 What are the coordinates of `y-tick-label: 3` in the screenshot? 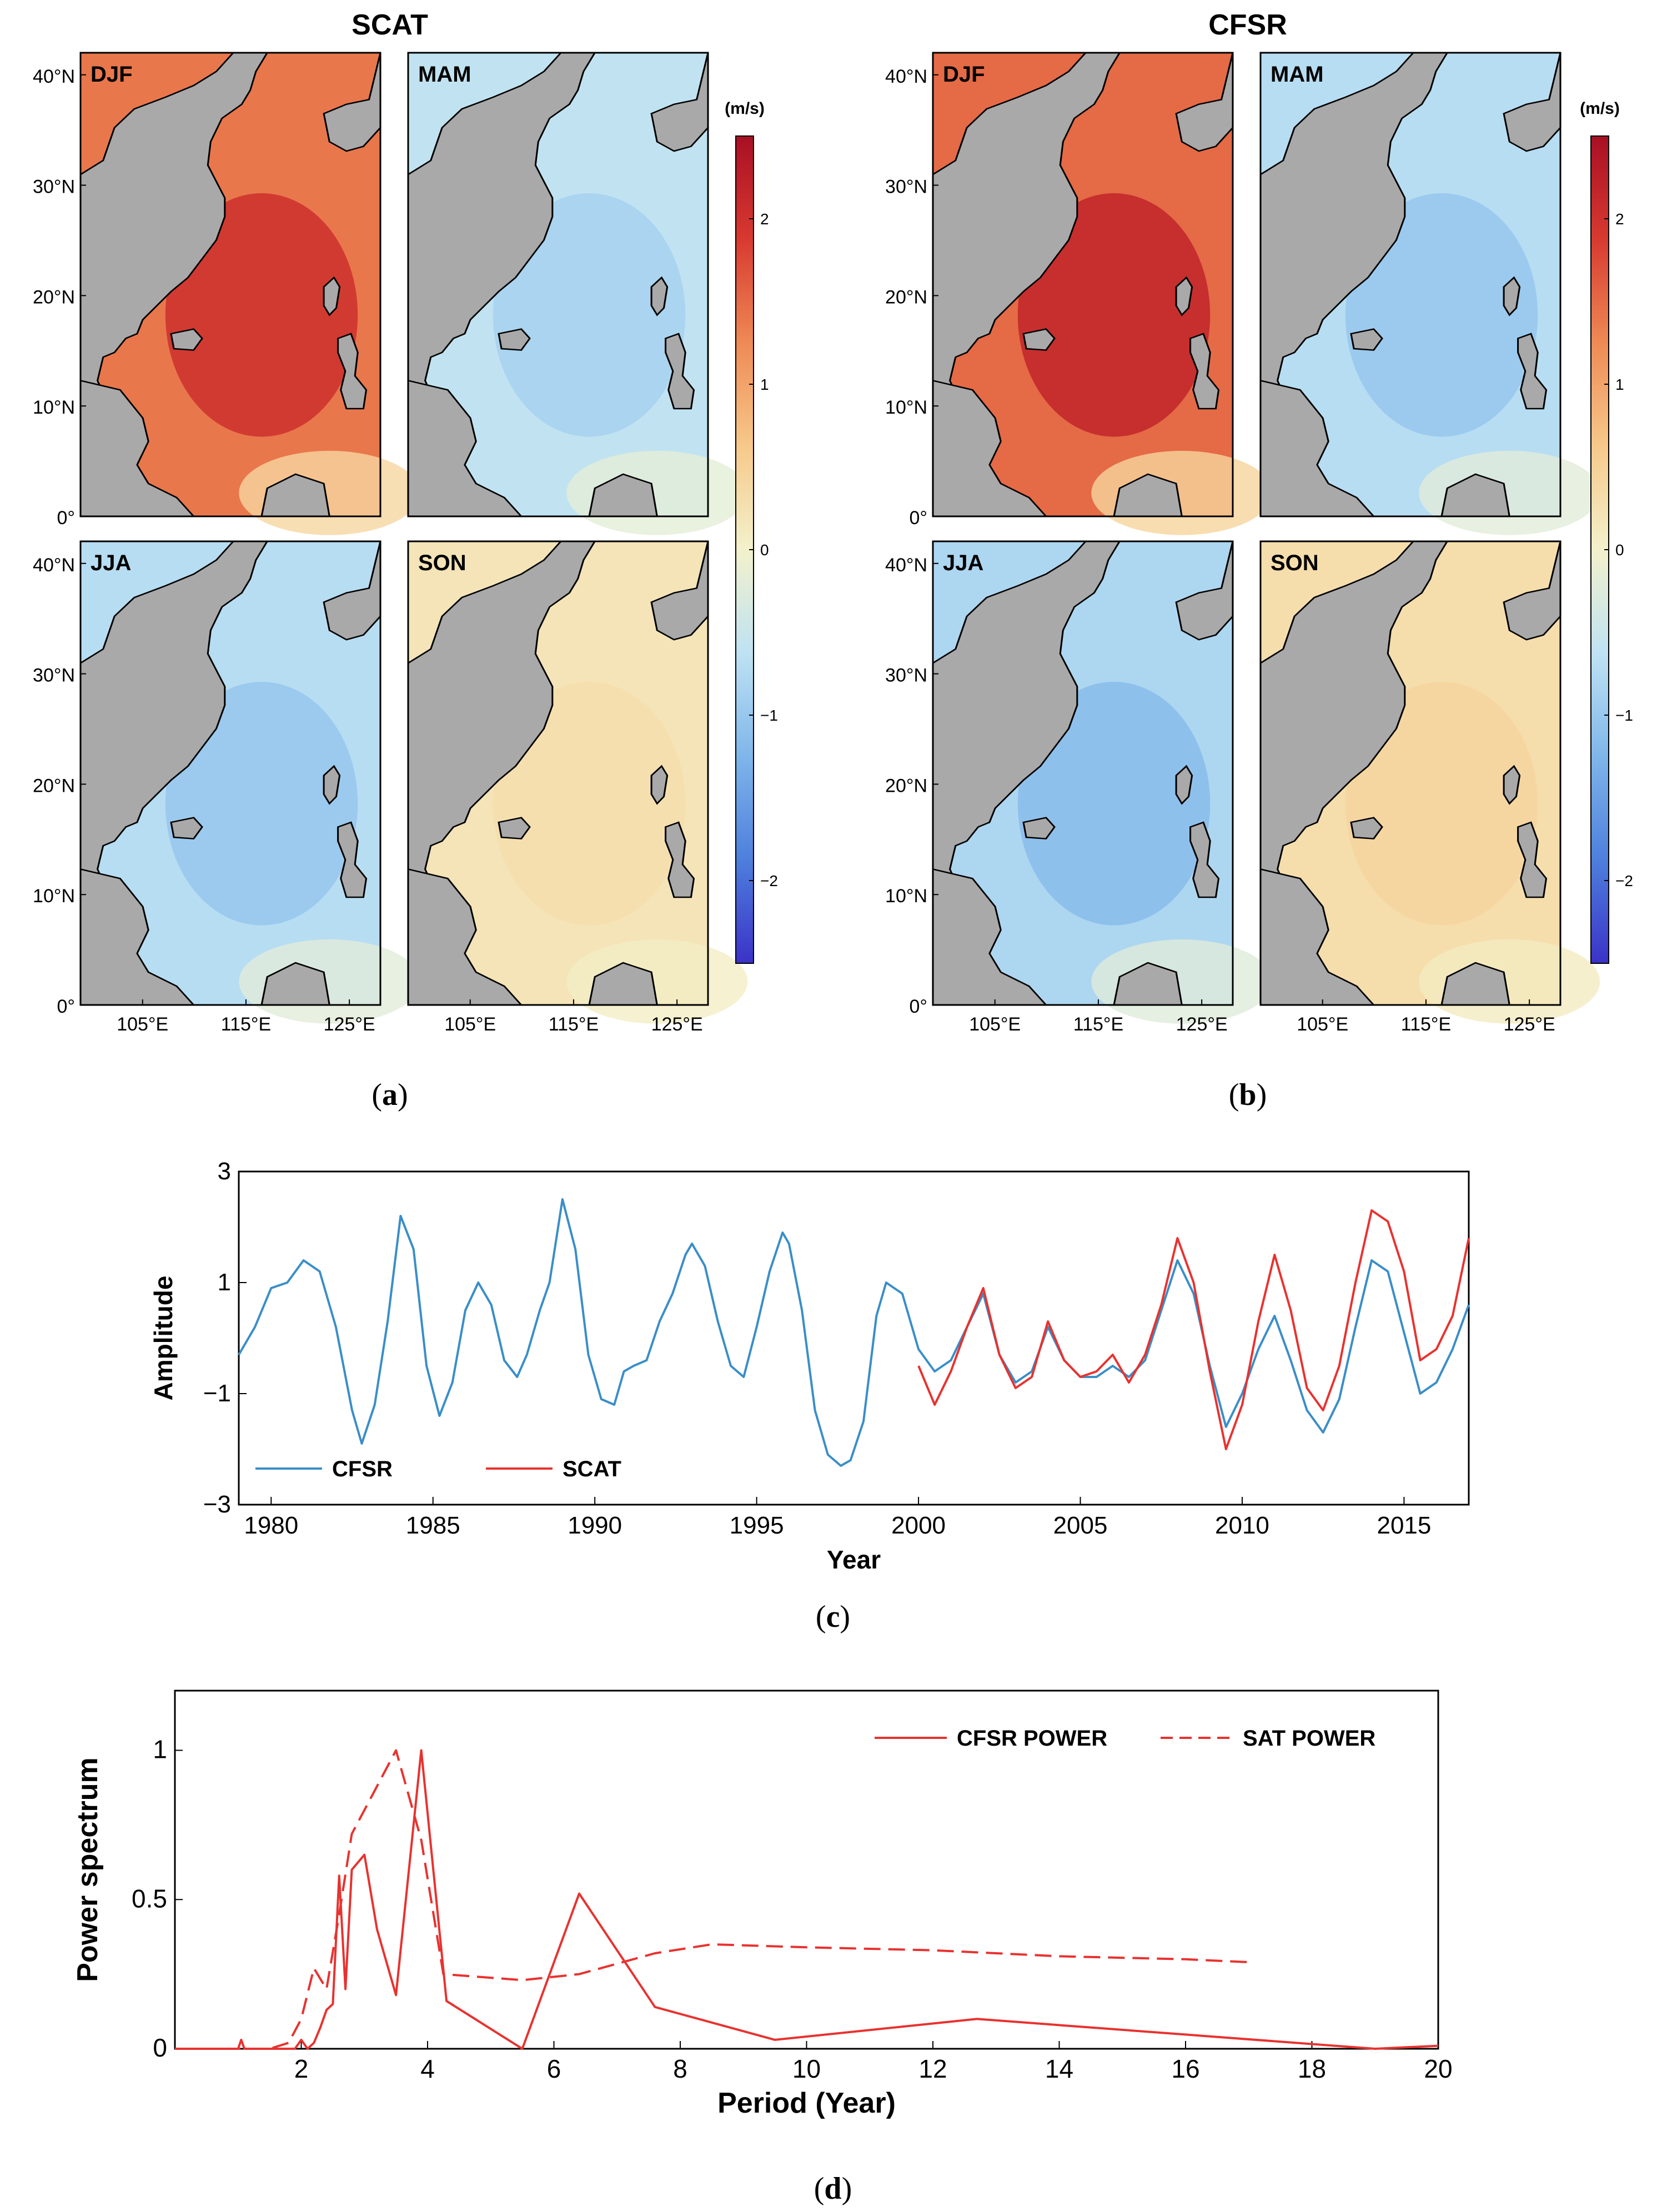 It's located at (224, 1171).